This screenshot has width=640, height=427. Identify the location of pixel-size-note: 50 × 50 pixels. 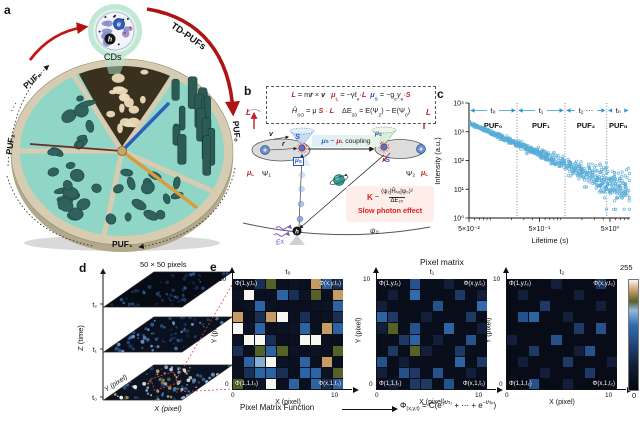
(163, 264).